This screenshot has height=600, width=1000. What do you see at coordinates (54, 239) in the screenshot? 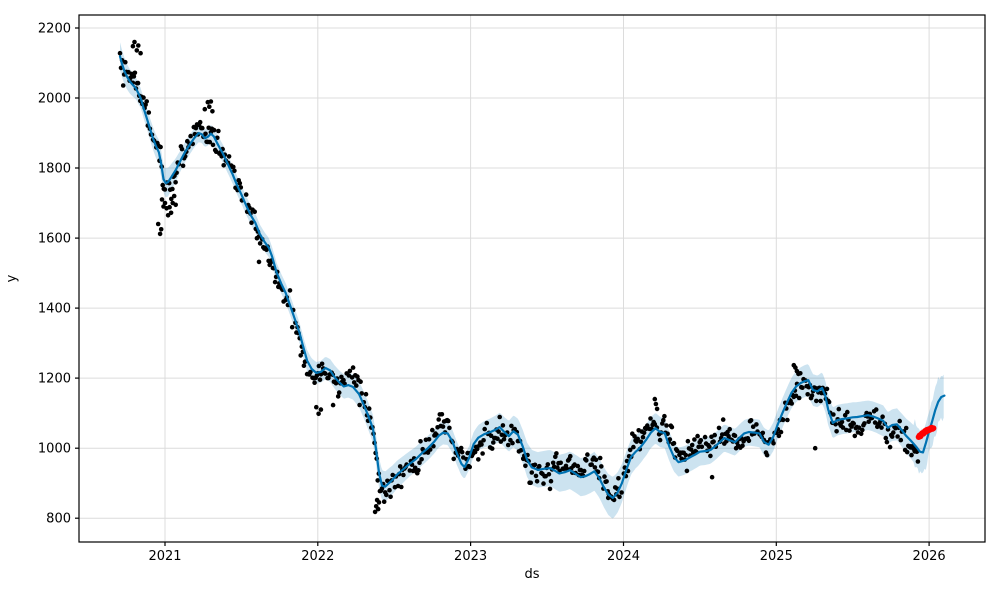
I see `y-tick-label: 1600` at bounding box center [54, 239].